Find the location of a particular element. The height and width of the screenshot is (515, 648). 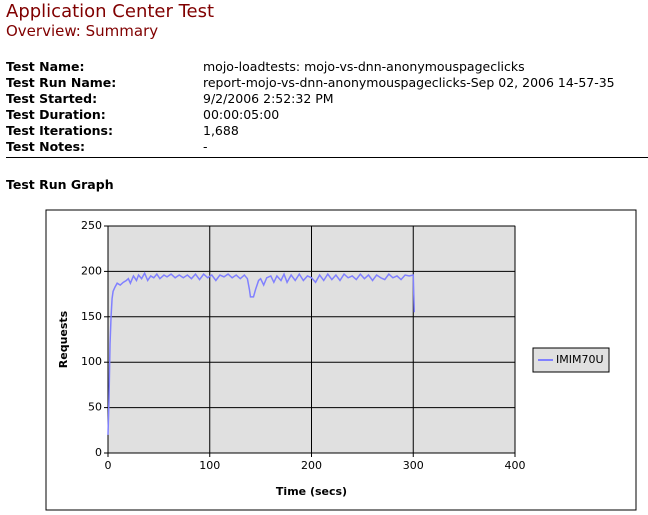

y-tick-label: 200 is located at coordinates (91, 270).